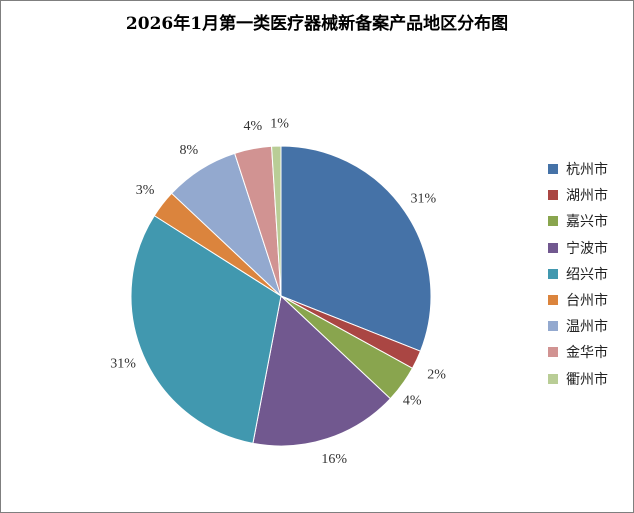 This screenshot has height=513, width=634. I want to click on legend-item: 金华市, so click(578, 352).